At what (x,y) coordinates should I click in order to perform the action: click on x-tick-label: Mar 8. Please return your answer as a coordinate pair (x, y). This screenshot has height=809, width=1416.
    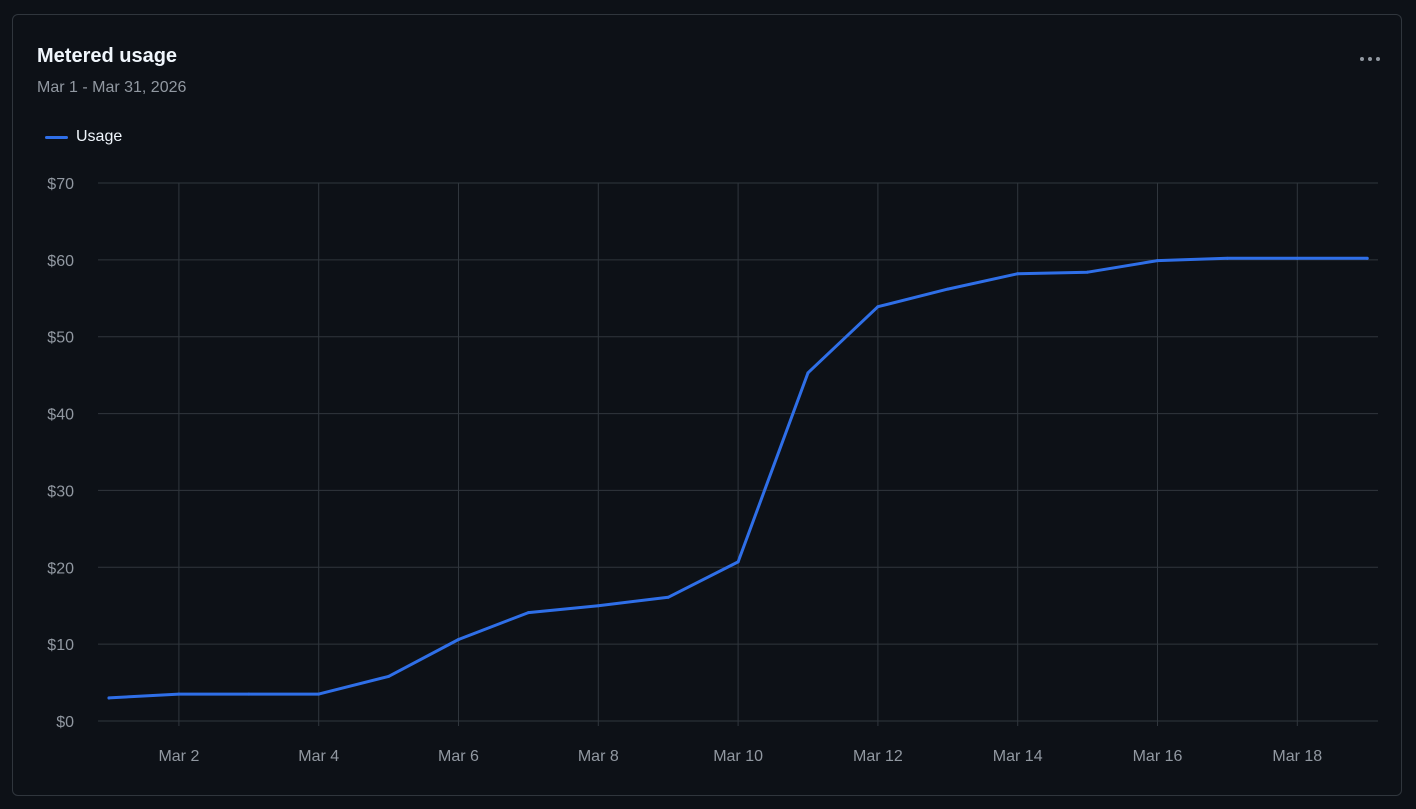
    Looking at the image, I should click on (598, 756).